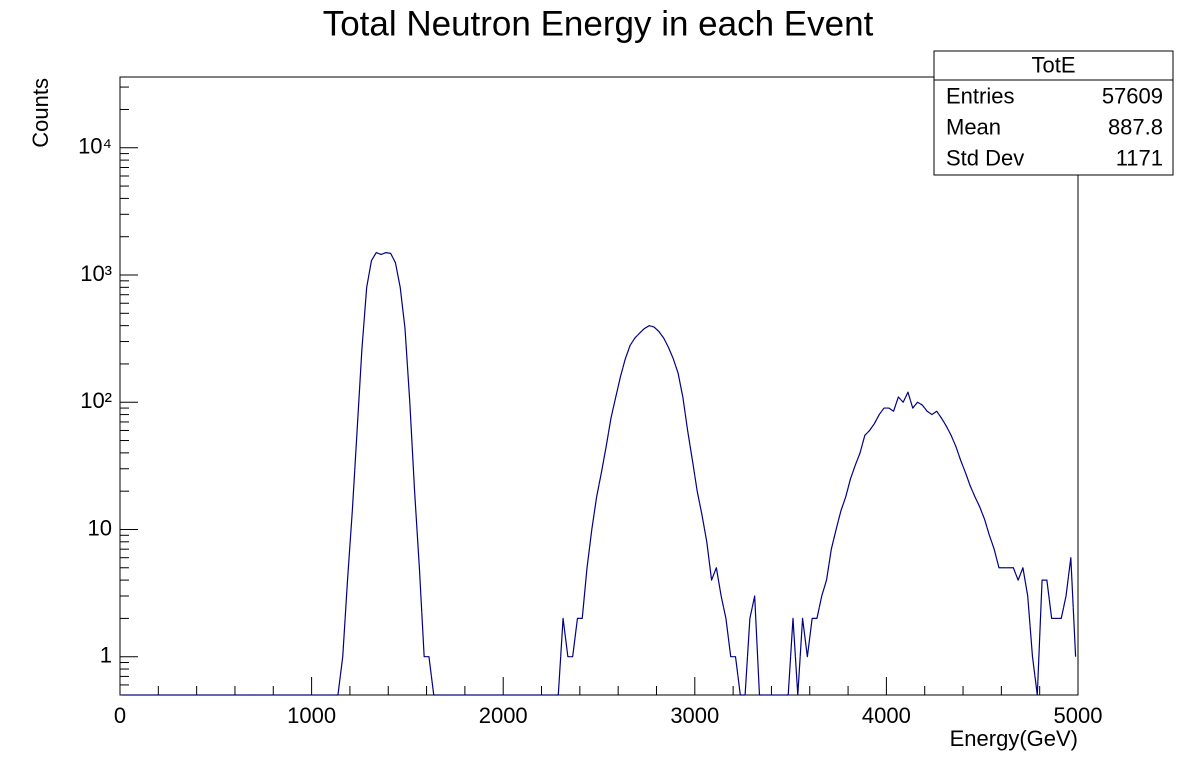 Image resolution: width=1198 pixels, height=774 pixels. I want to click on stats-label: Mean, so click(973, 126).